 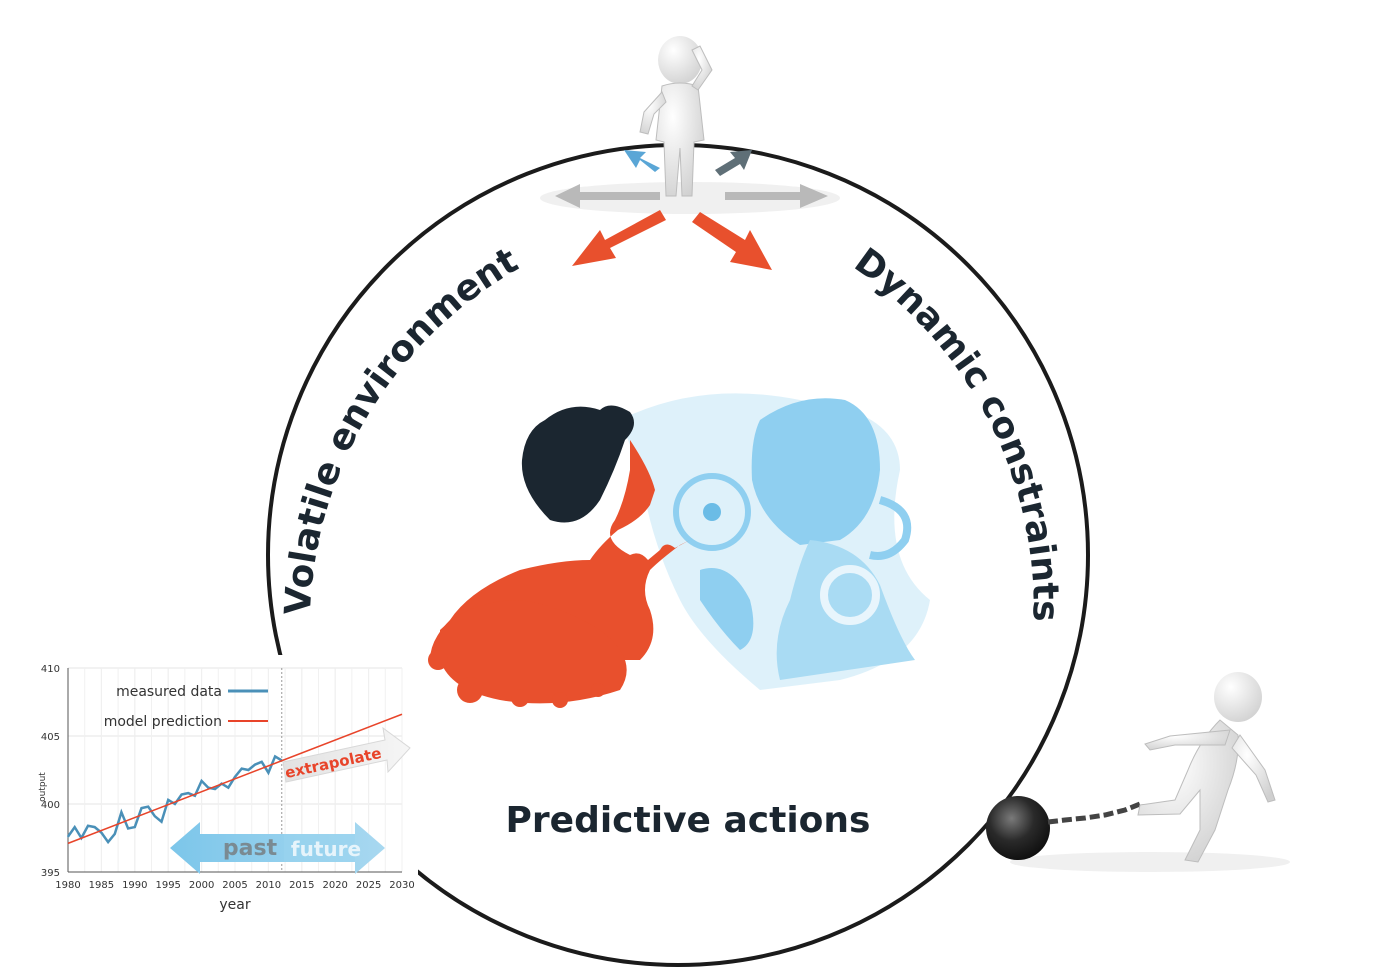 I want to click on confused-person-illustration, so click(x=690, y=153).